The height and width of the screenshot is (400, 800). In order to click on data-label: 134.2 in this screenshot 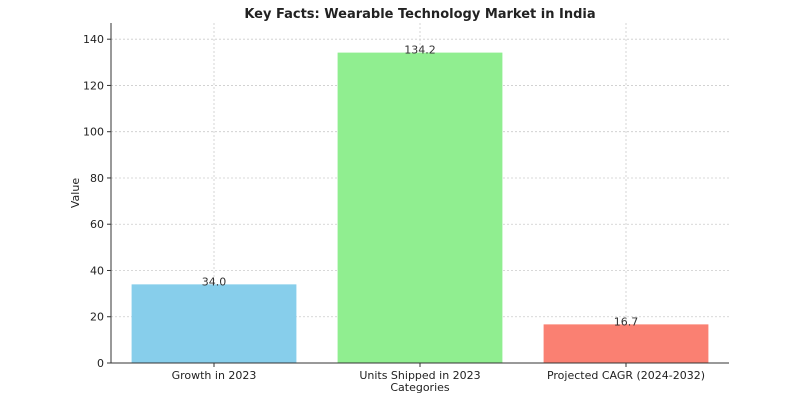, I will do `click(420, 50)`.